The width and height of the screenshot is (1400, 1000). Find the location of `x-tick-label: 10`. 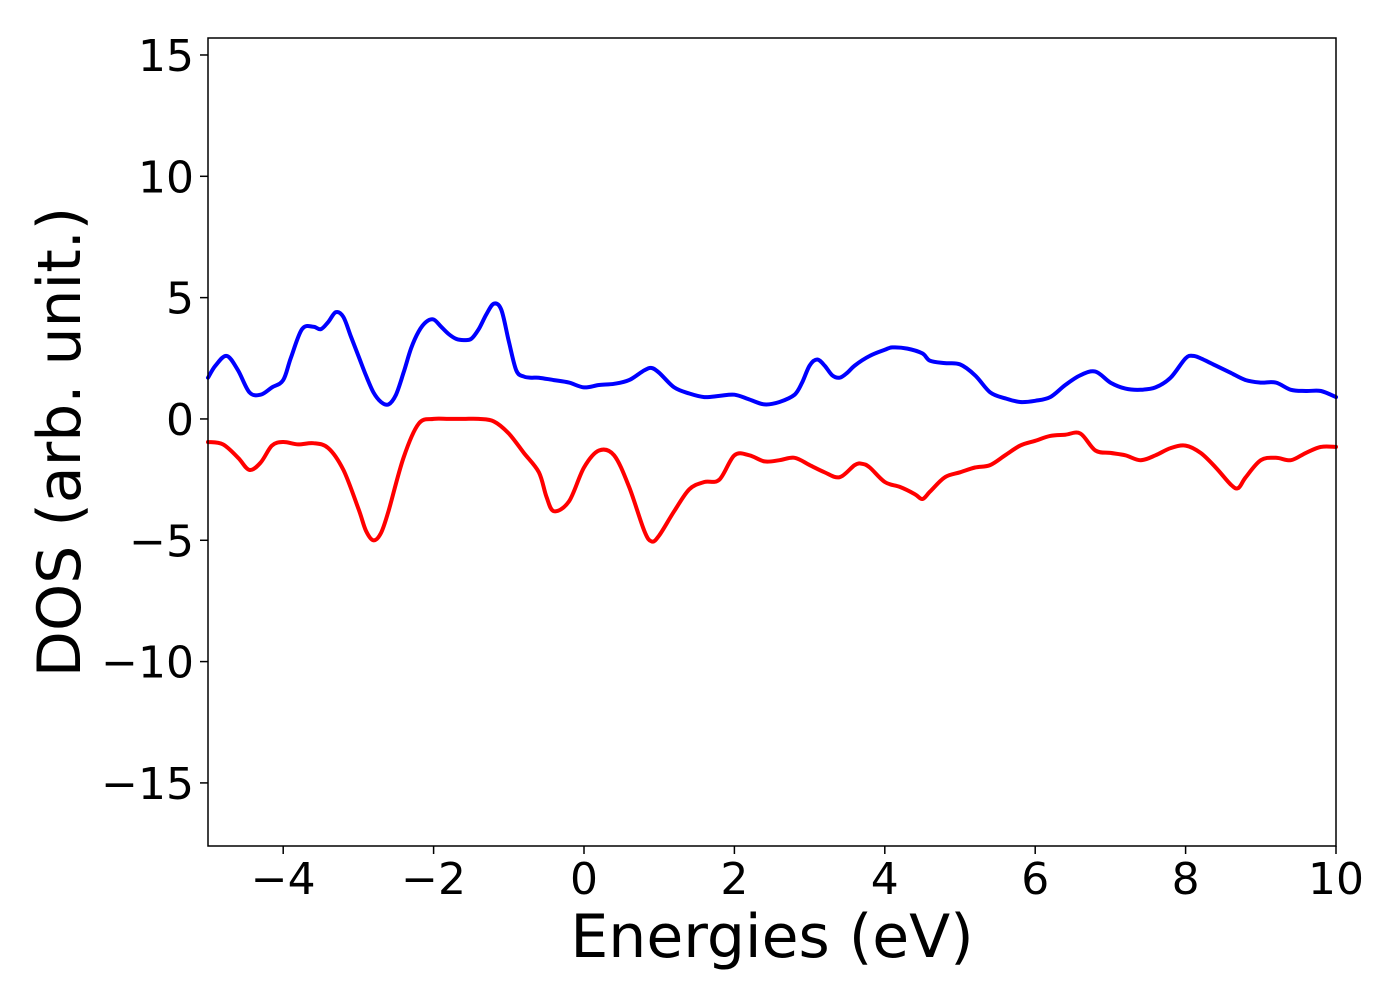

x-tick-label: 10 is located at coordinates (1336, 879).